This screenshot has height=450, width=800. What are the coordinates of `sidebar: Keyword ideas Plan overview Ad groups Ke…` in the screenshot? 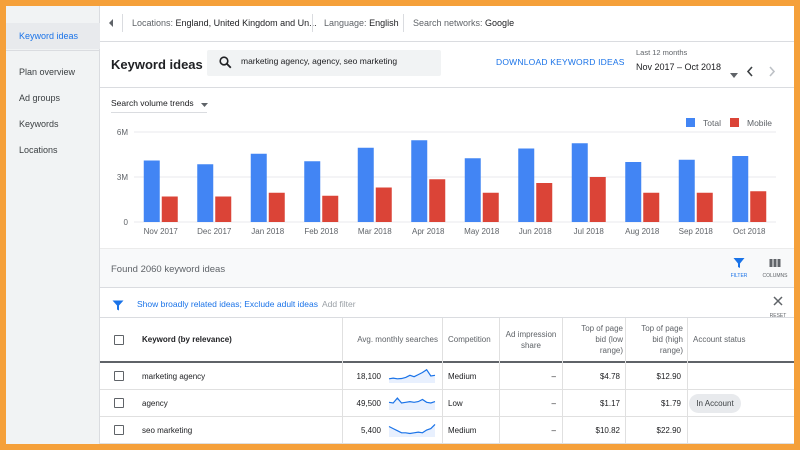 It's located at (53, 225).